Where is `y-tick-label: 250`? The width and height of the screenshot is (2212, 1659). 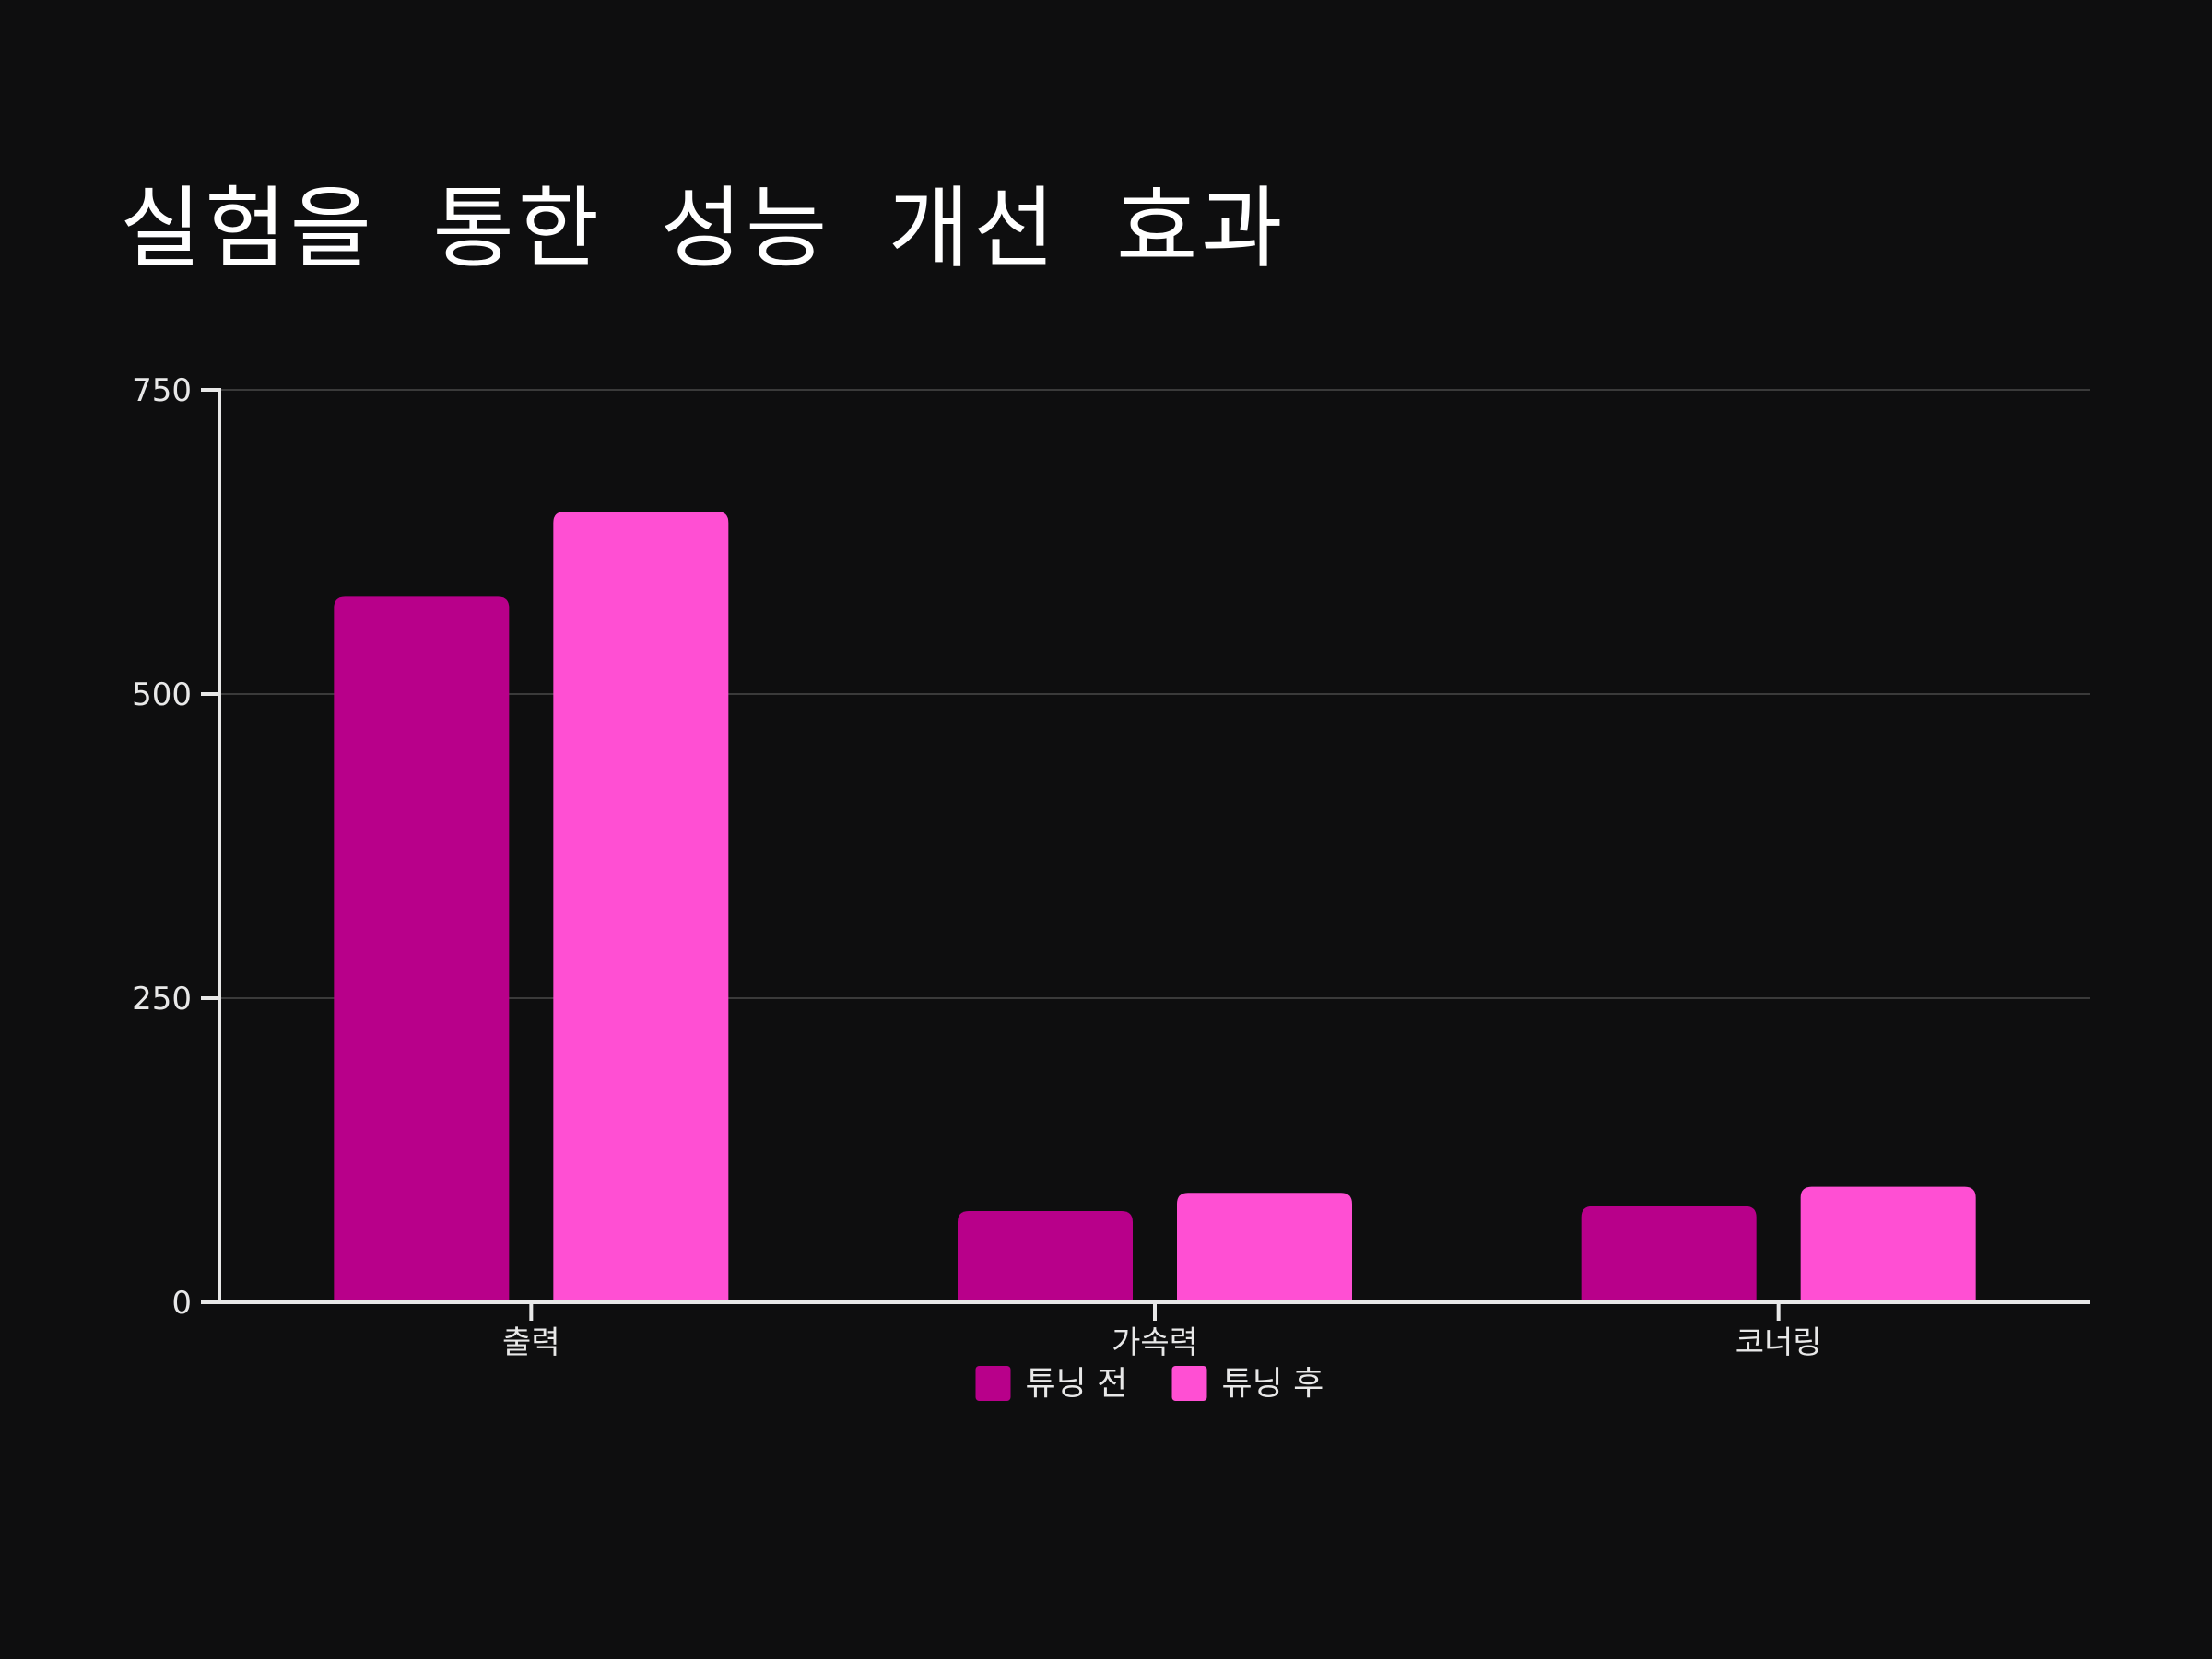
y-tick-label: 250 is located at coordinates (162, 999).